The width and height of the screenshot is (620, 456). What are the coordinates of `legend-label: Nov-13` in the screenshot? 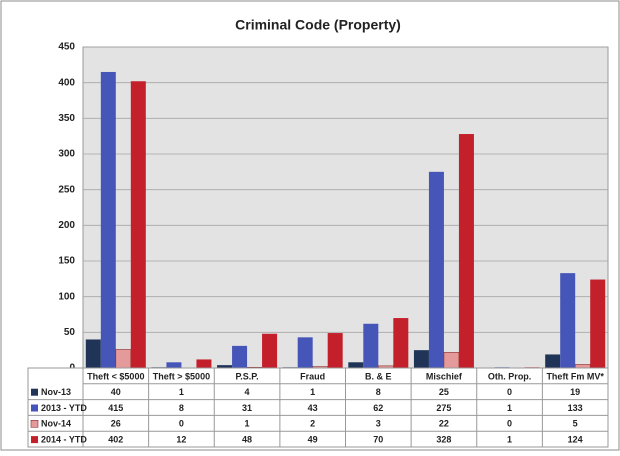 It's located at (56, 392).